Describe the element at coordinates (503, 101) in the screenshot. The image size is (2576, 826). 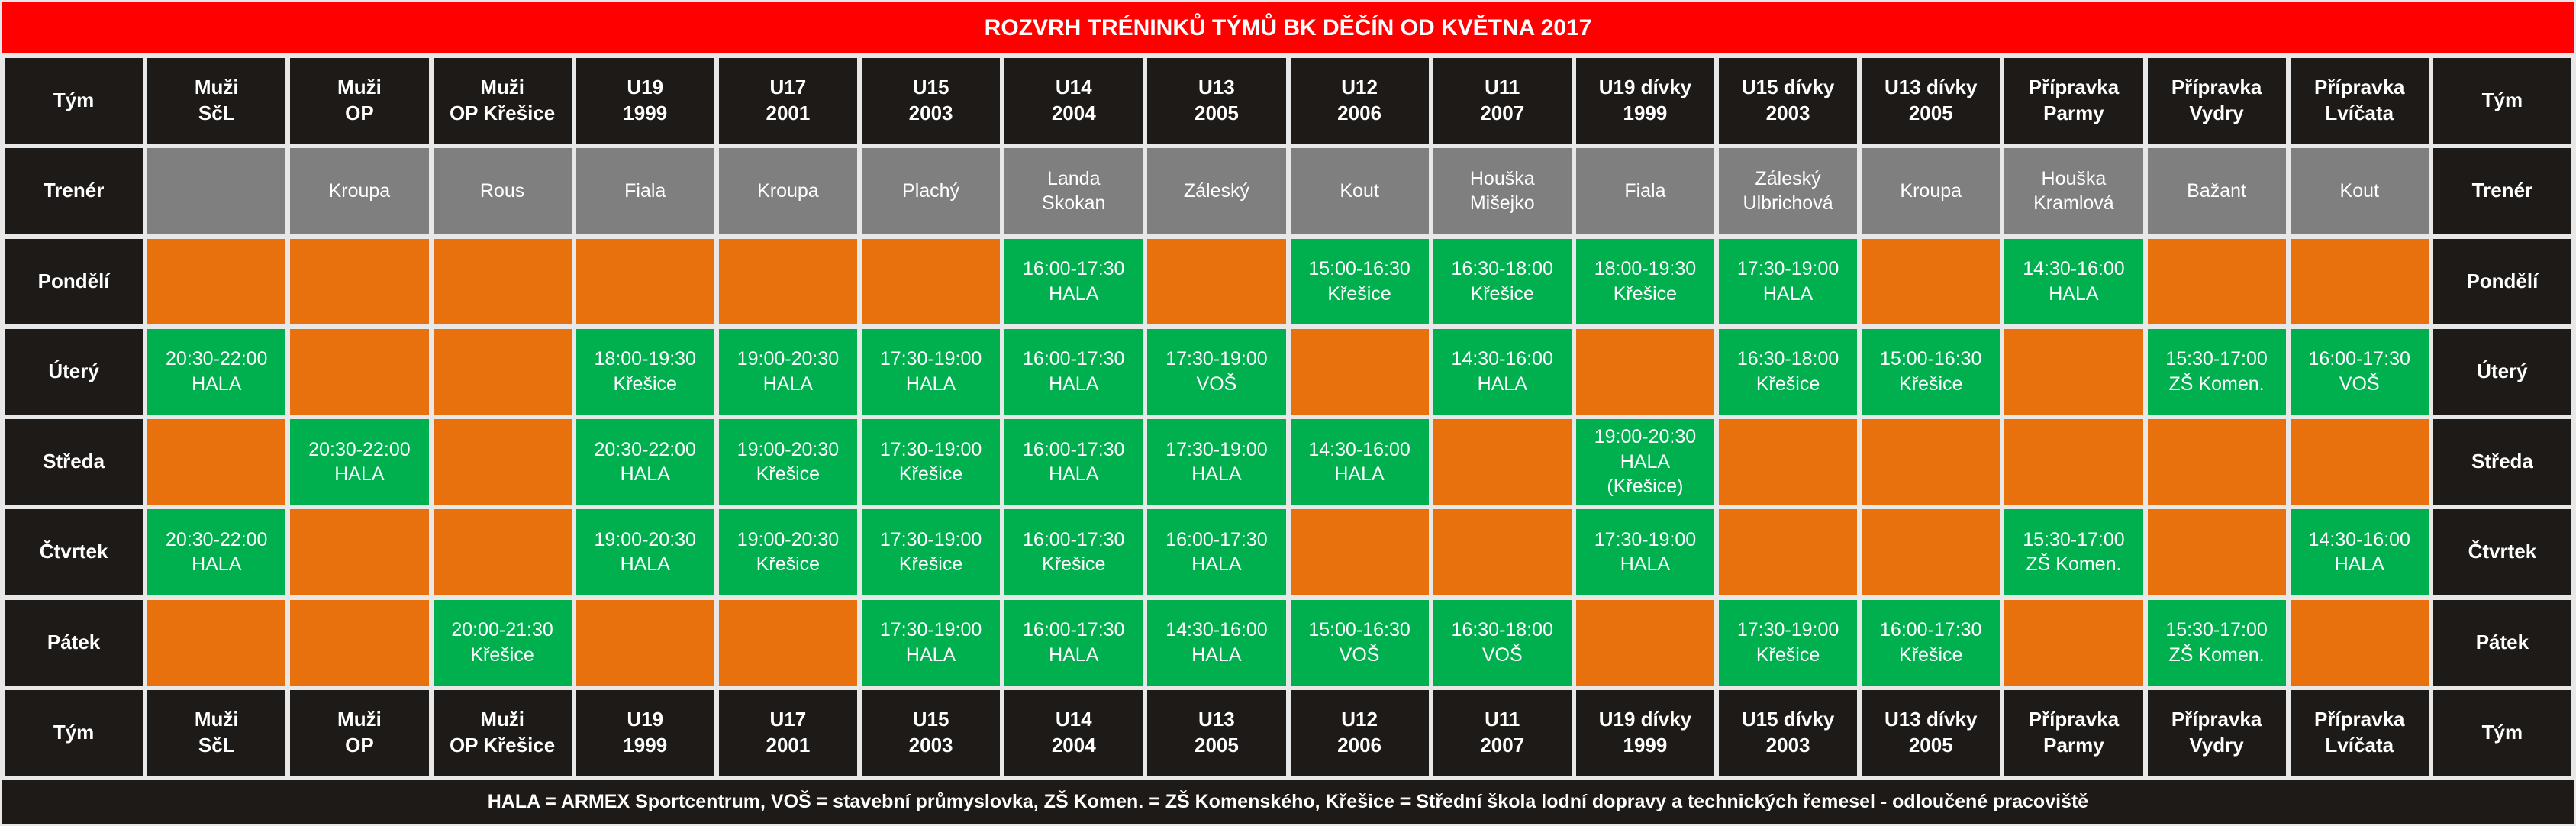
I see `team-header-cell: Muži OP Křešice` at that location.